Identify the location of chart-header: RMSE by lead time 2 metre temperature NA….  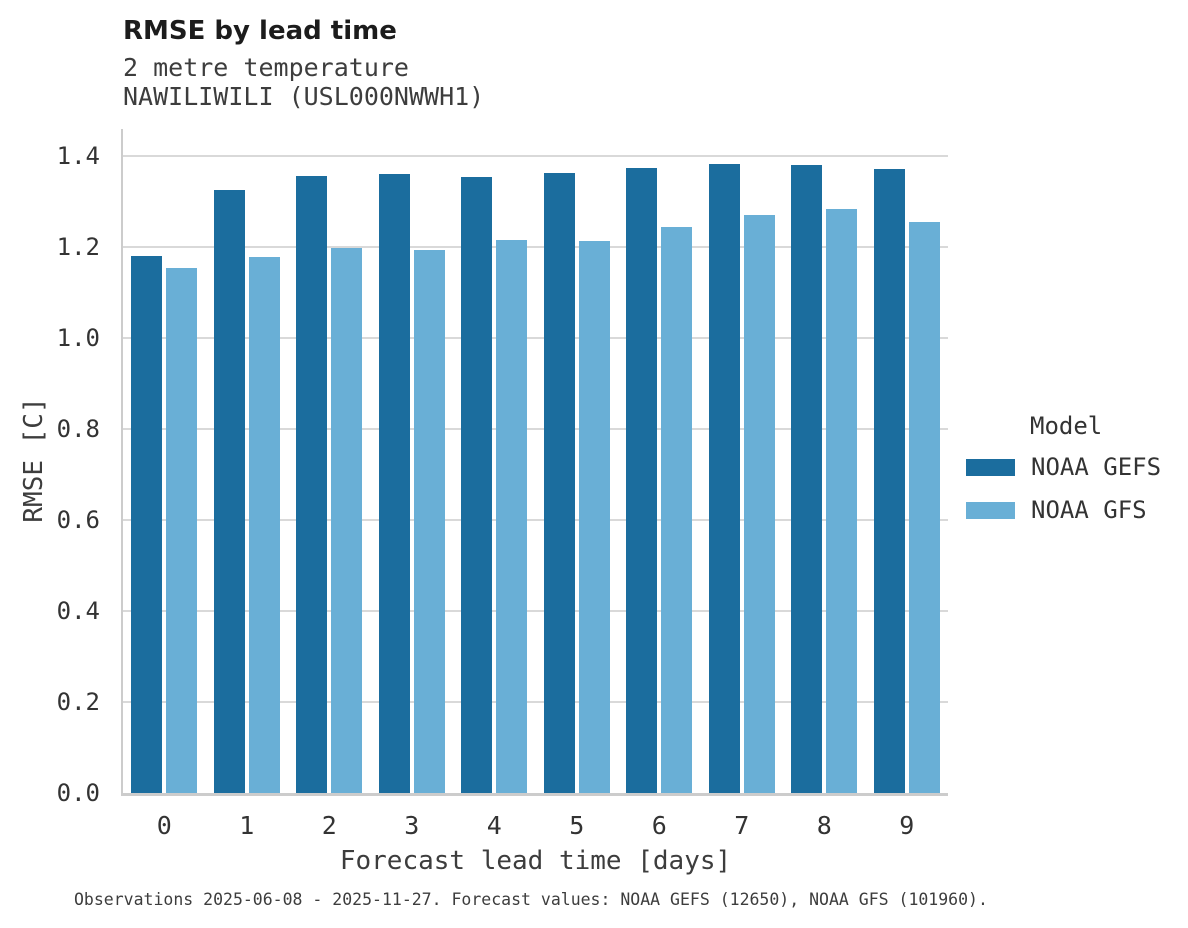
(303, 63).